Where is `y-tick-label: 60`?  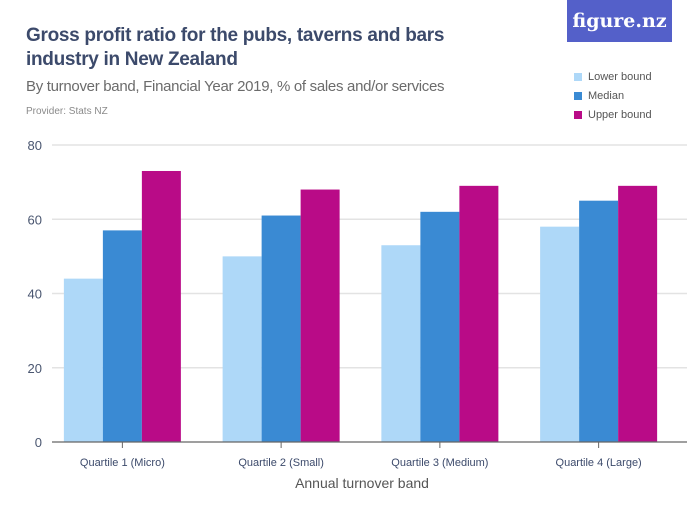
y-tick-label: 60 is located at coordinates (35, 219).